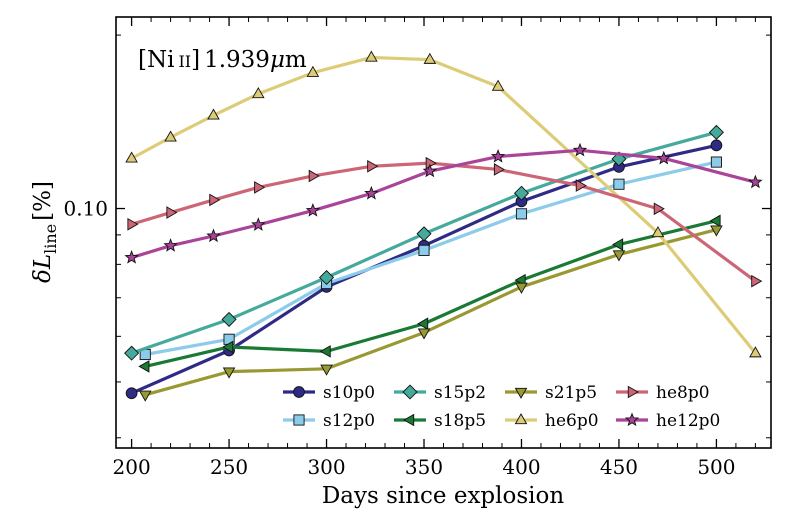 This screenshot has height=529, width=793. Describe the element at coordinates (688, 421) in the screenshot. I see `legend-label-he12p0: he12p0` at that location.